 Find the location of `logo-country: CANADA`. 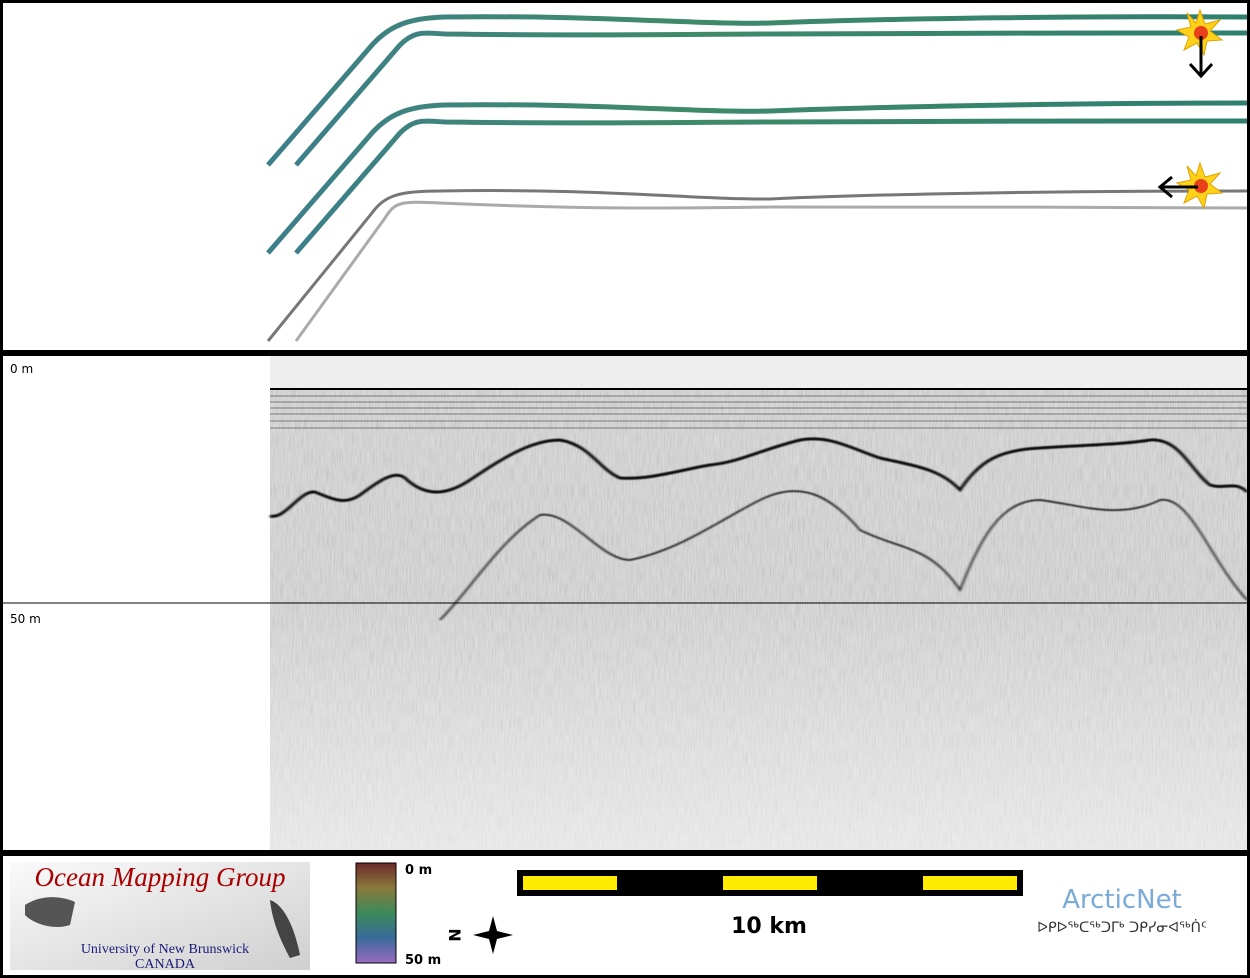

logo-country: CANADA is located at coordinates (165, 964).